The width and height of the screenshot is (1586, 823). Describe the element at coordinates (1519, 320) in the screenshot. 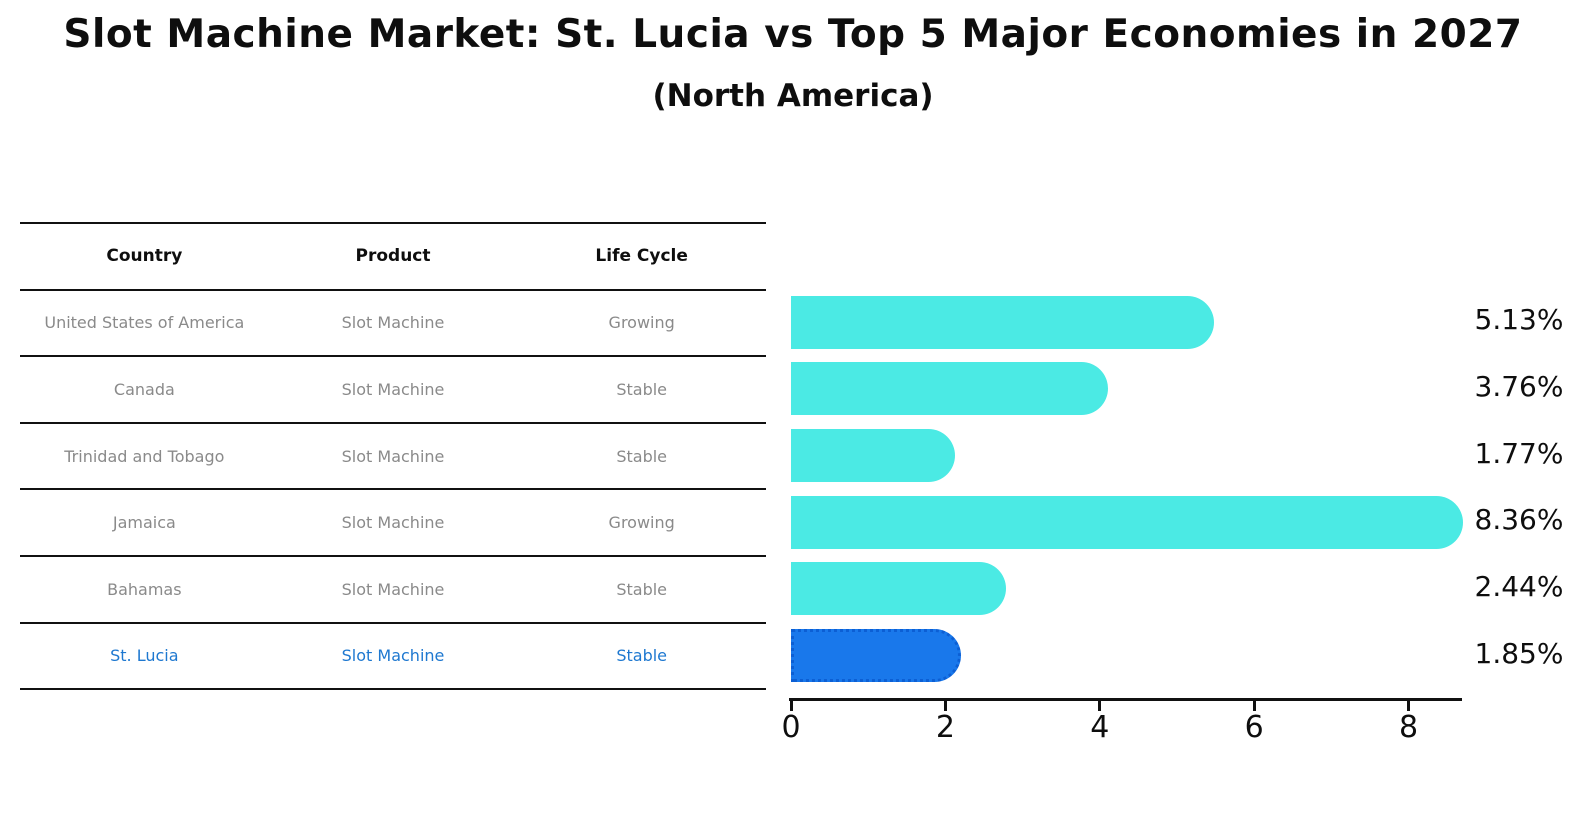

I see `value-label: 5.13%` at that location.